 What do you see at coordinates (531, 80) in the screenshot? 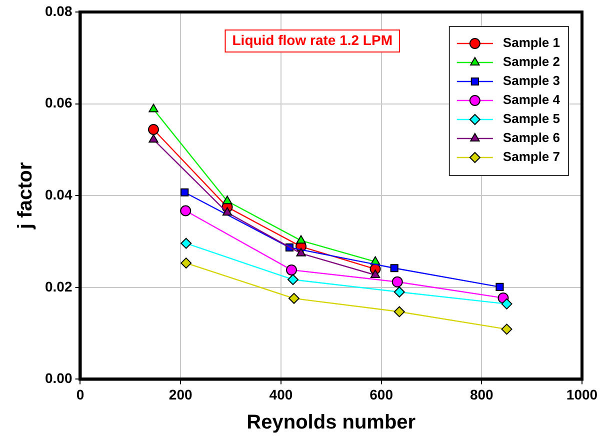
I see `legend-label: Sample 3` at bounding box center [531, 80].